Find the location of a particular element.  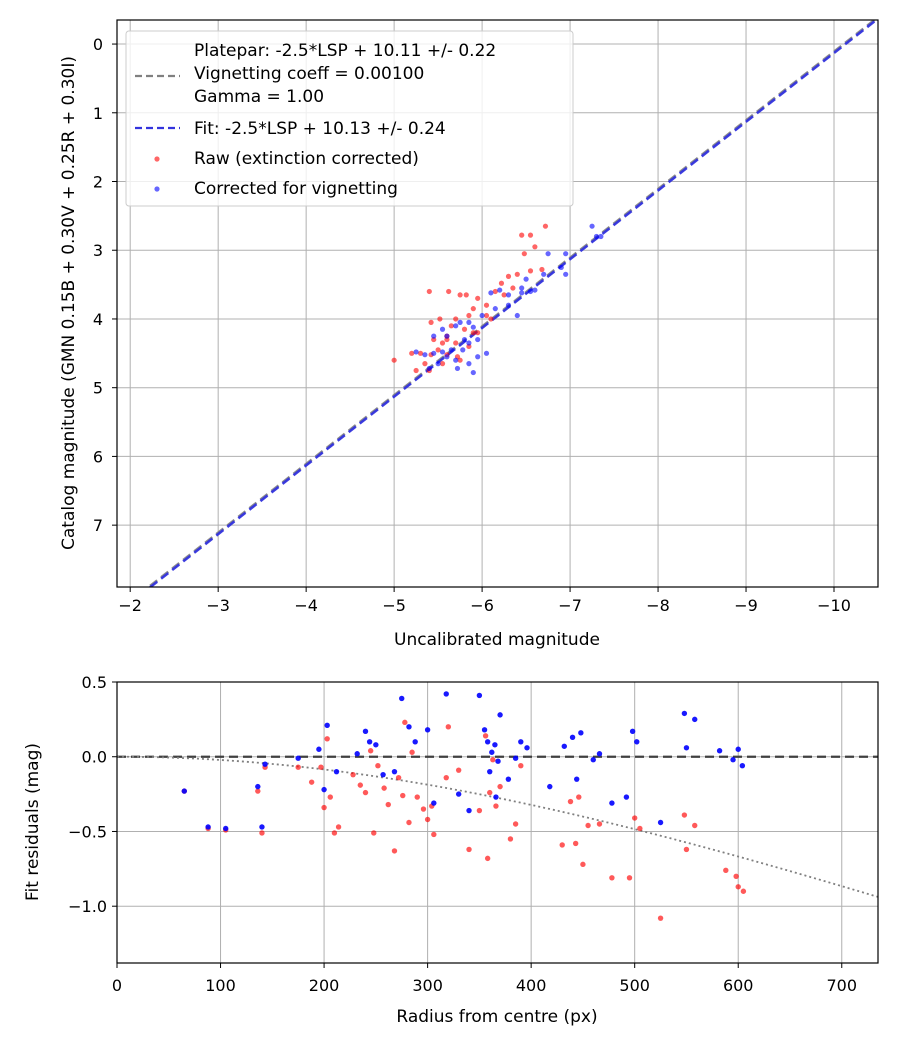

top-x-tick-label: −6 is located at coordinates (482, 605).